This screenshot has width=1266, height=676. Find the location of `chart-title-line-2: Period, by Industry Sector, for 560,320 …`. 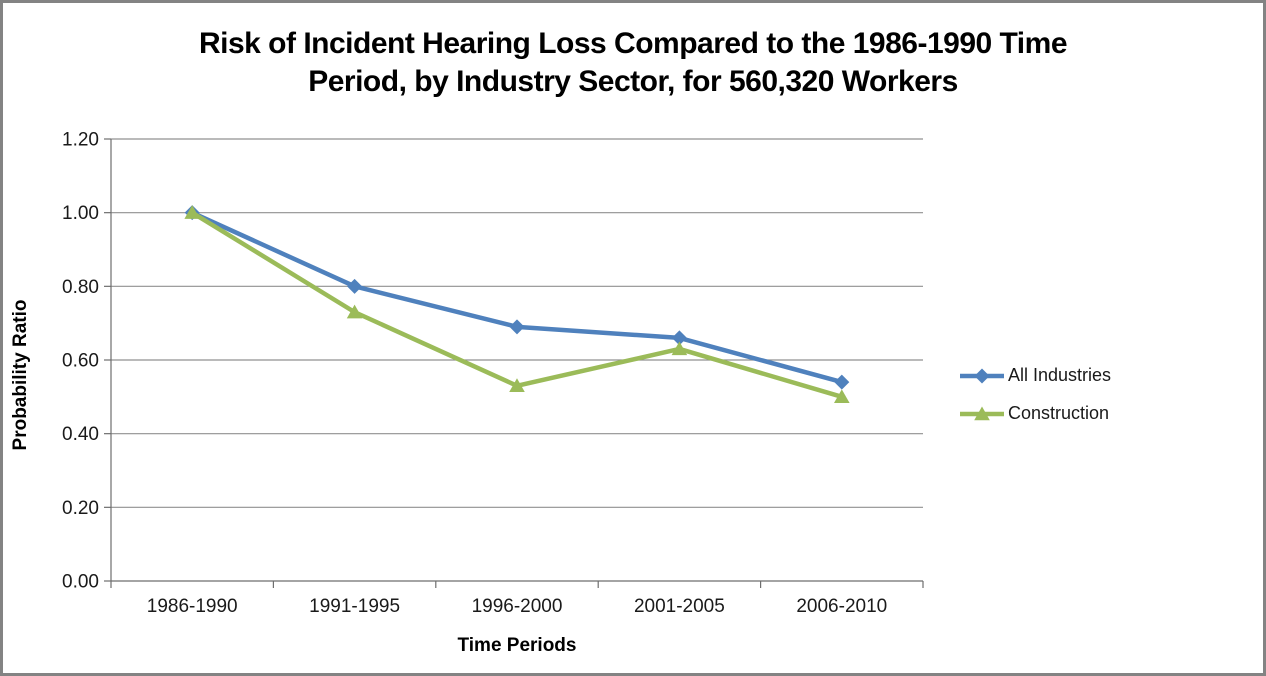

chart-title-line-2: Period, by Industry Sector, for 560,320 … is located at coordinates (633, 81).